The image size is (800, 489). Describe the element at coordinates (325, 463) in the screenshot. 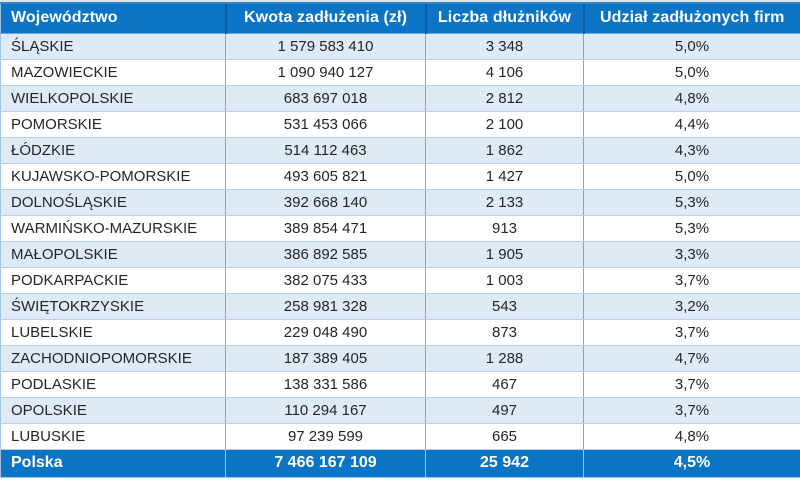

I see `total-debt-amount: 7 466 167 109` at that location.